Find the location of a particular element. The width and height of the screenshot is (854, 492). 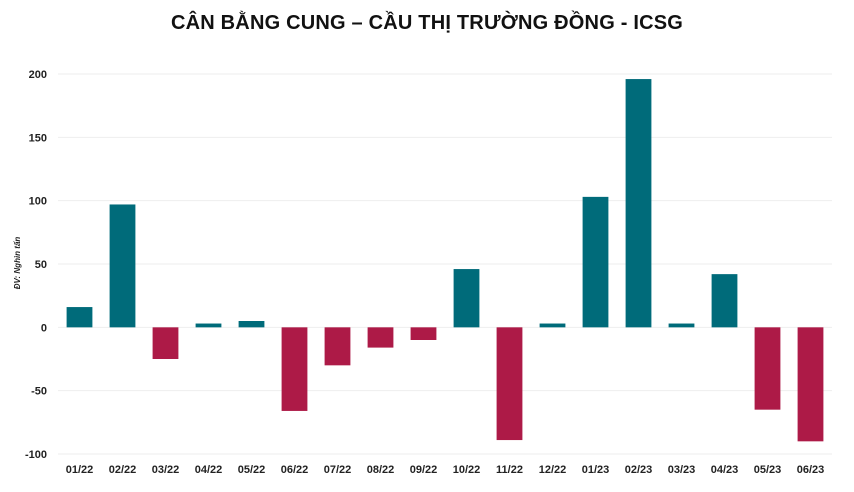

y-tick-label: 150 is located at coordinates (38, 138).